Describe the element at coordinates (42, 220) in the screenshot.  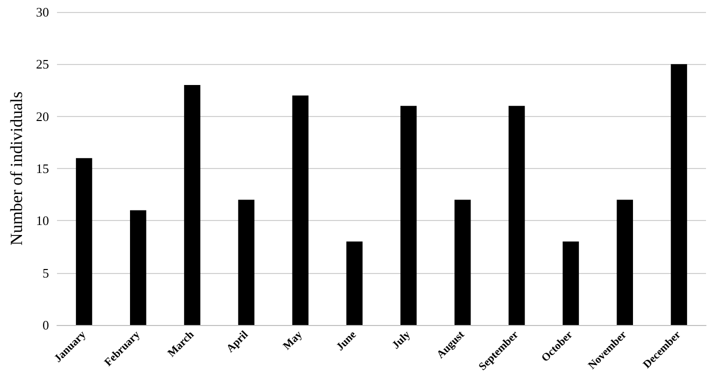
I see `y-tick-label: 10` at that location.